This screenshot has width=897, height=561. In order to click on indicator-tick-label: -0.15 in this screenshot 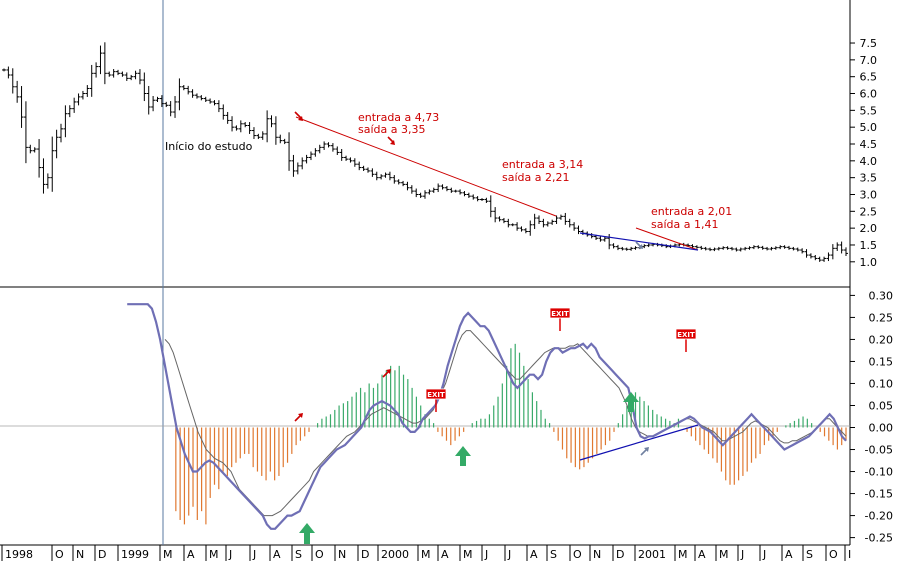, I will do `click(879, 494)`.